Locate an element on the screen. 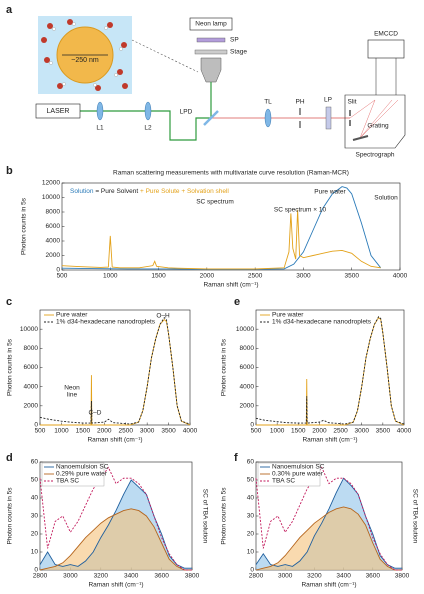 This screenshot has width=424, height=594. stage-label: Stage is located at coordinates (238, 52).